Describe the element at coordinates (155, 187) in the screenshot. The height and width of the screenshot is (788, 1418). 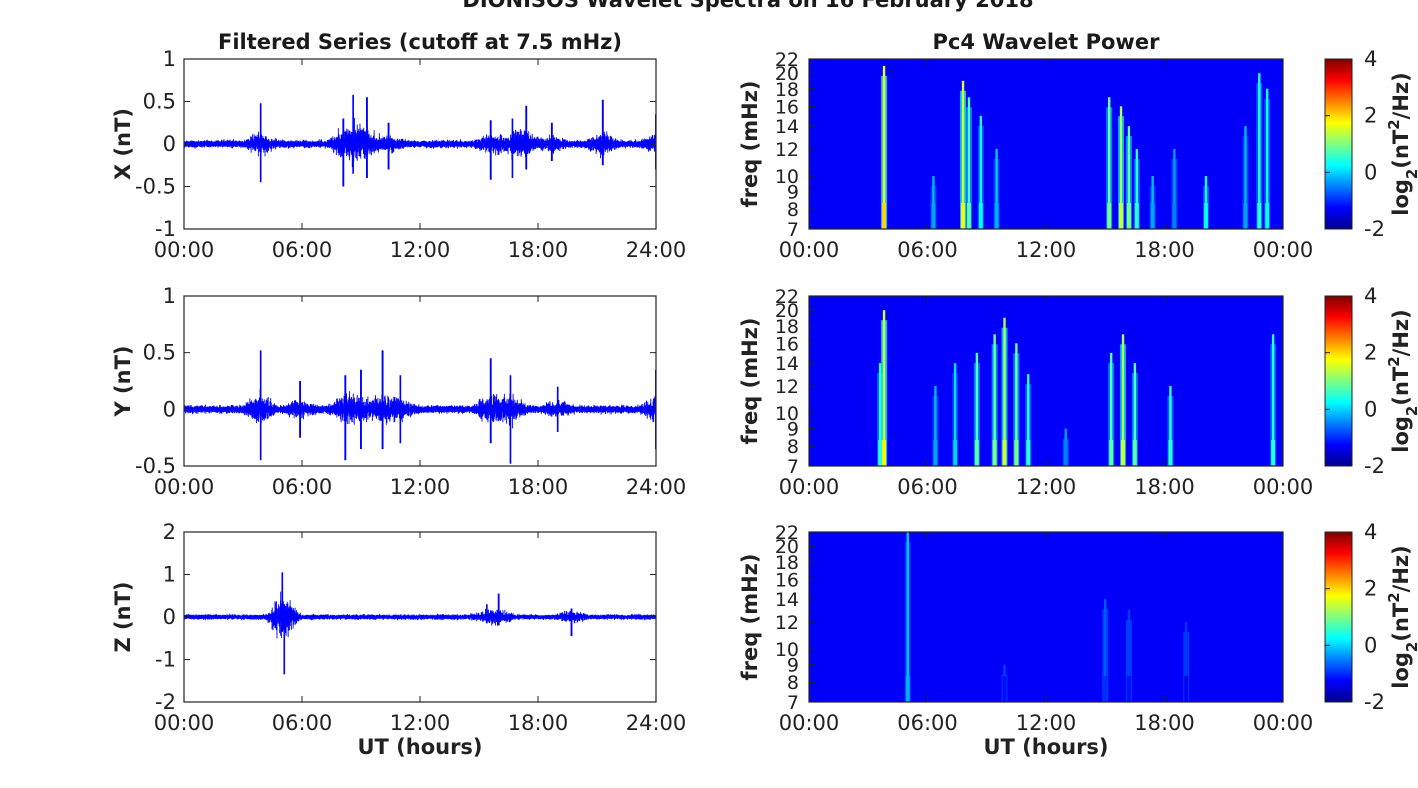
I see `y-tick-label: -0.5` at that location.